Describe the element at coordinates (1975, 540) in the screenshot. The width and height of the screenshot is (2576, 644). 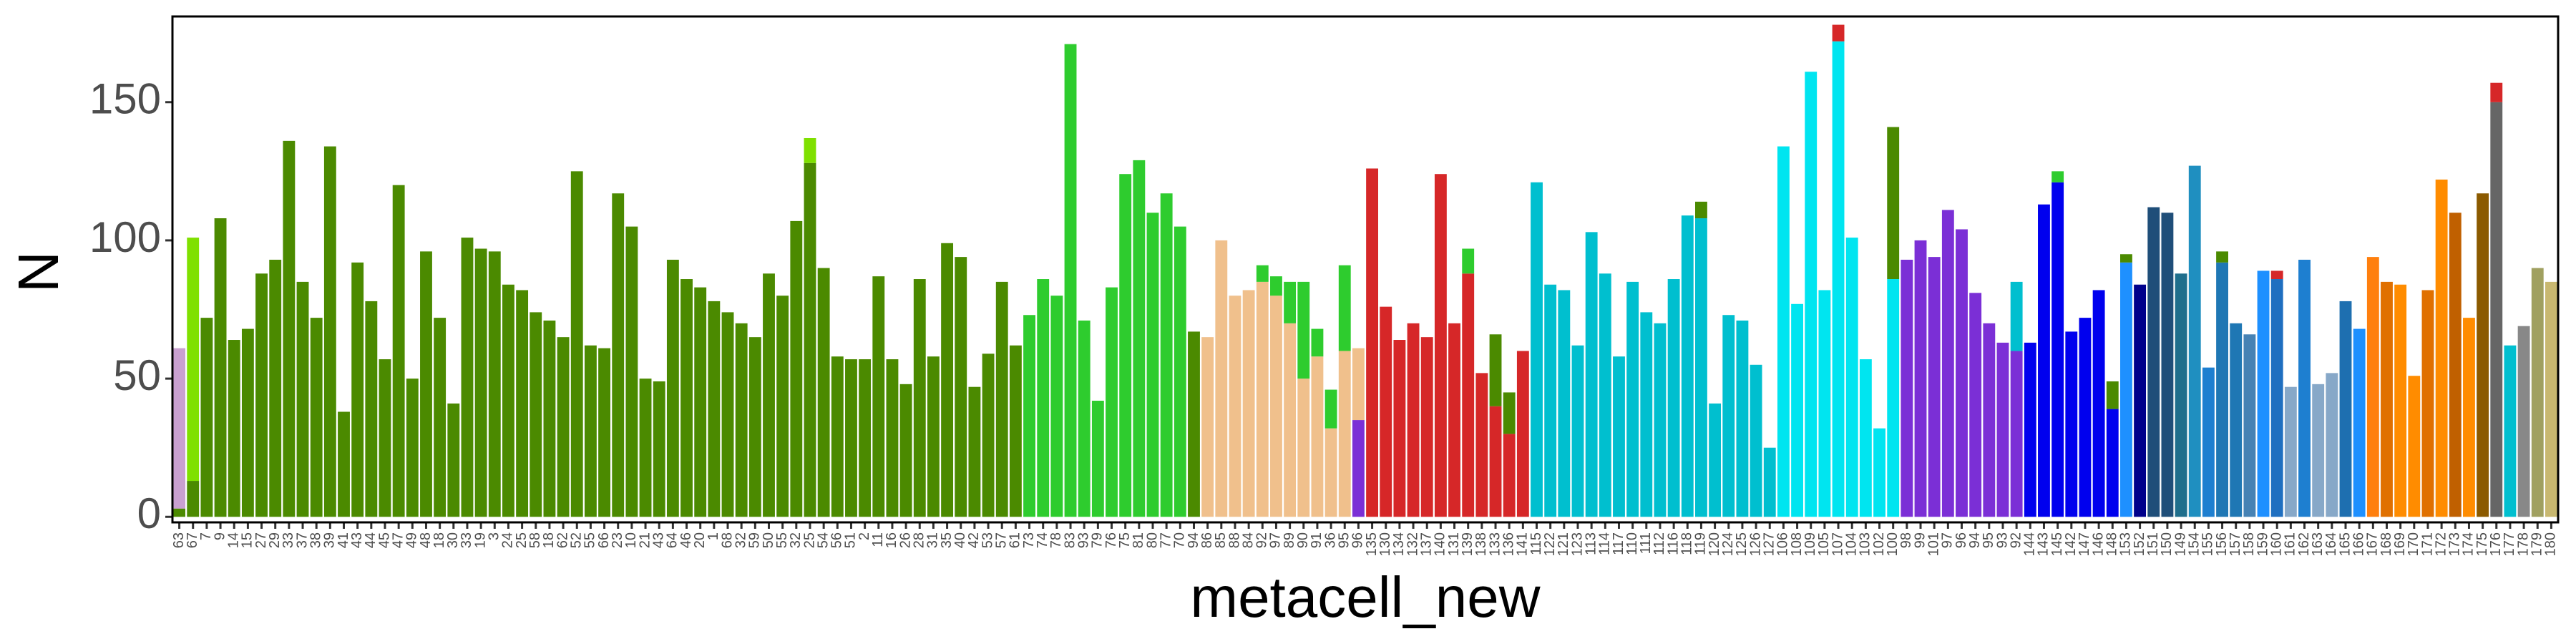
I see `x-tick-label: 94` at that location.